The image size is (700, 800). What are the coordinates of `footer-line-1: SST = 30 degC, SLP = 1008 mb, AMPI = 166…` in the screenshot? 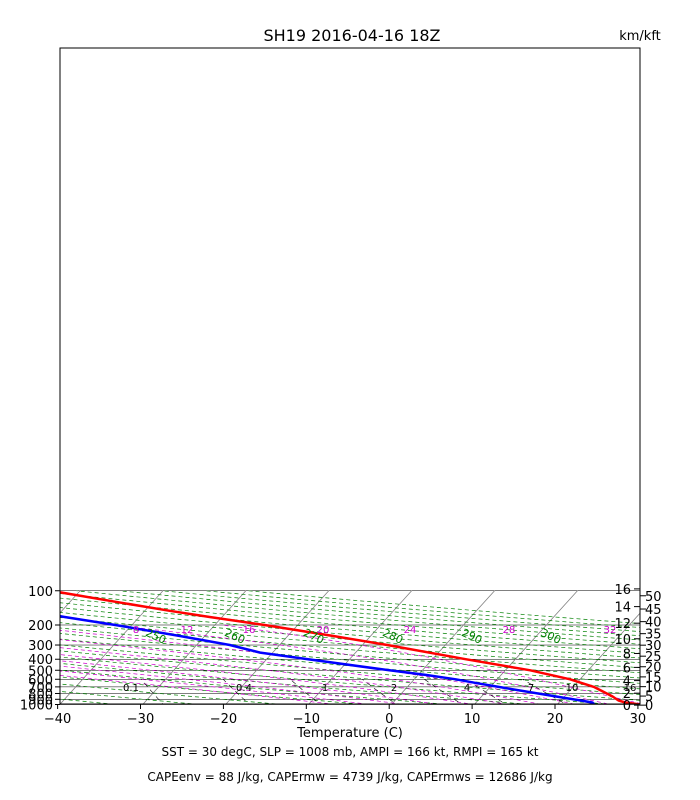 It's located at (350, 752).